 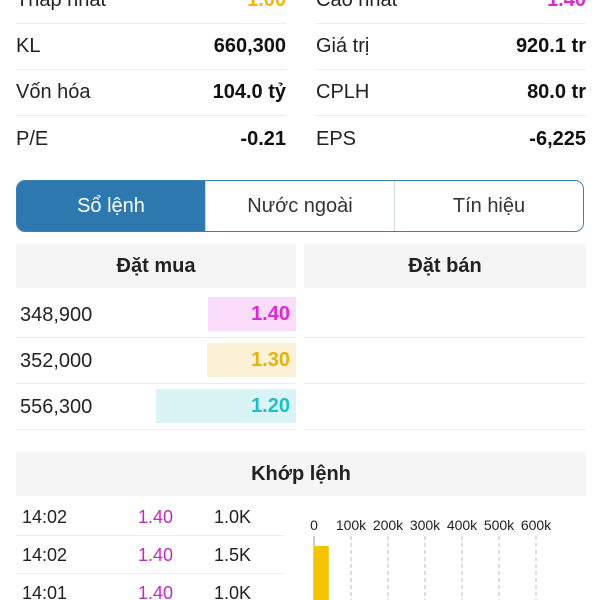 I want to click on trade-row: 14:02 1.40 1.5K, so click(x=150, y=555).